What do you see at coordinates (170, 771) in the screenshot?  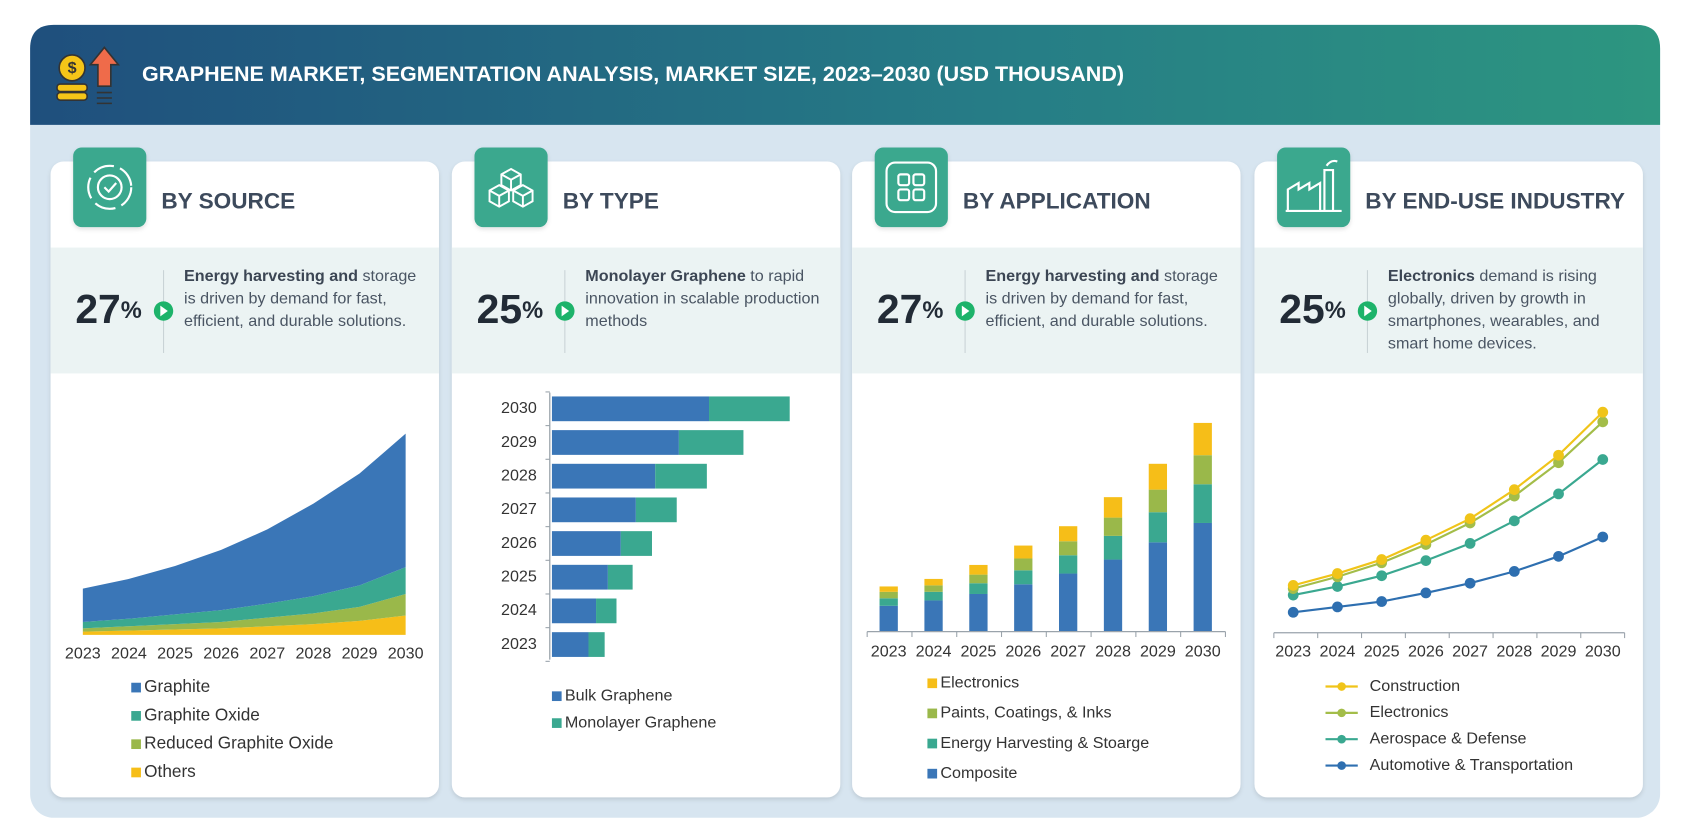 I see `legend-label: Others` at bounding box center [170, 771].